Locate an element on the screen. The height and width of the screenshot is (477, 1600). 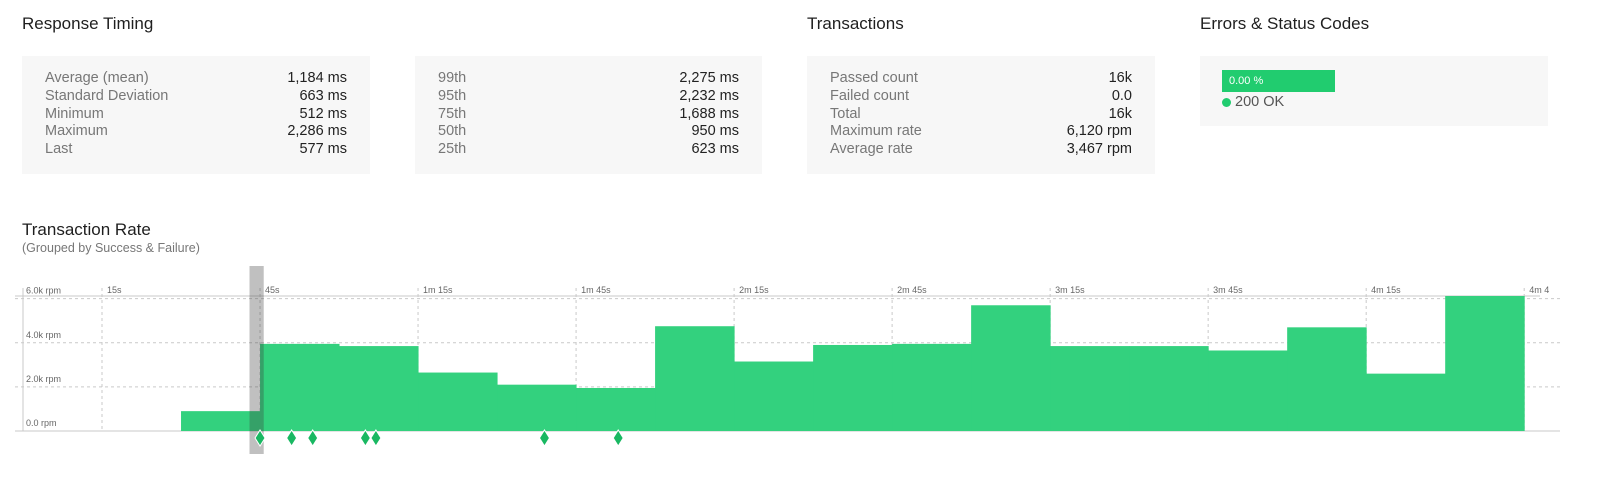
y-tick-label: 2.0k rpm is located at coordinates (43, 379).